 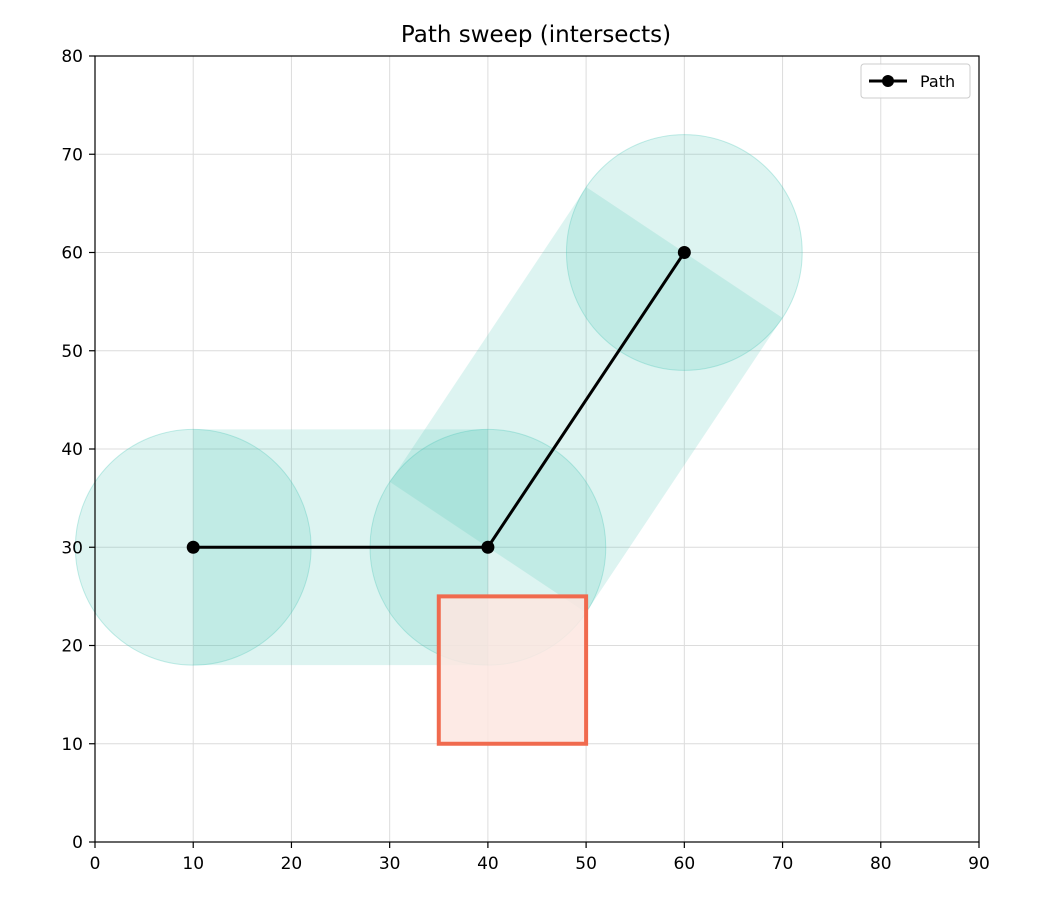 What do you see at coordinates (72, 450) in the screenshot?
I see `y-tick-label-40: 40` at bounding box center [72, 450].